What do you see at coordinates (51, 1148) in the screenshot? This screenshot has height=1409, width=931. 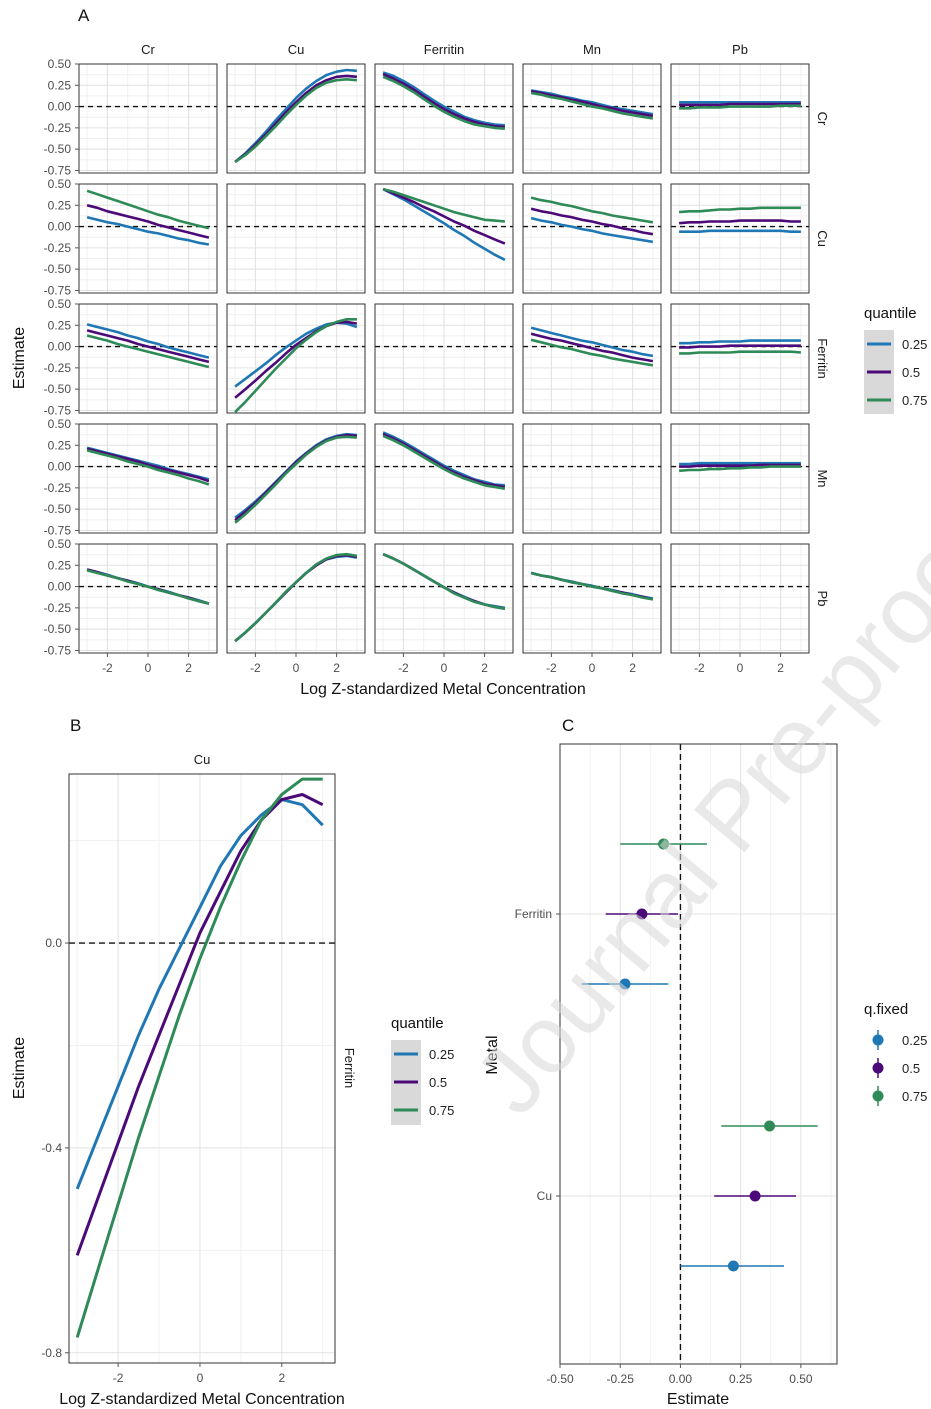 I see `y-tick-label: -0.4` at bounding box center [51, 1148].